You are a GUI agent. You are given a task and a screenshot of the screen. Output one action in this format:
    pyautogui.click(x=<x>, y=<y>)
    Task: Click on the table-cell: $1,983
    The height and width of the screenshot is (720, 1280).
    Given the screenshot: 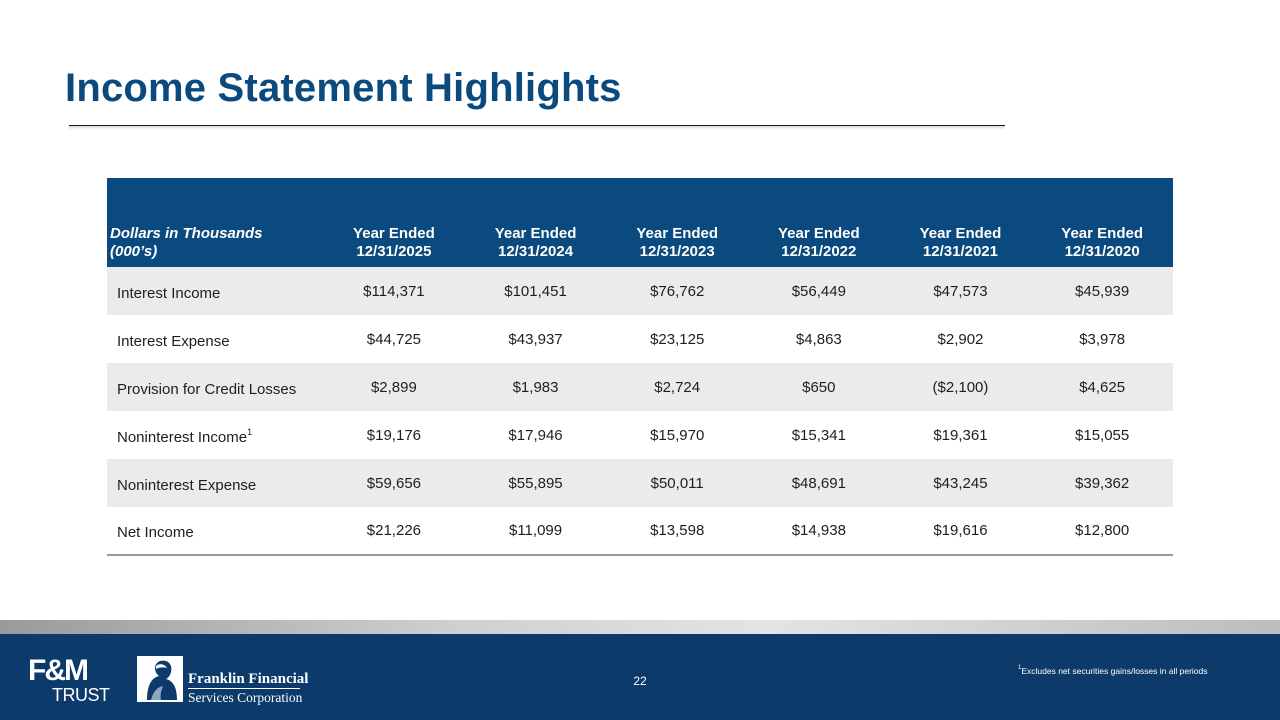 What is the action you would take?
    pyautogui.click(x=535, y=387)
    